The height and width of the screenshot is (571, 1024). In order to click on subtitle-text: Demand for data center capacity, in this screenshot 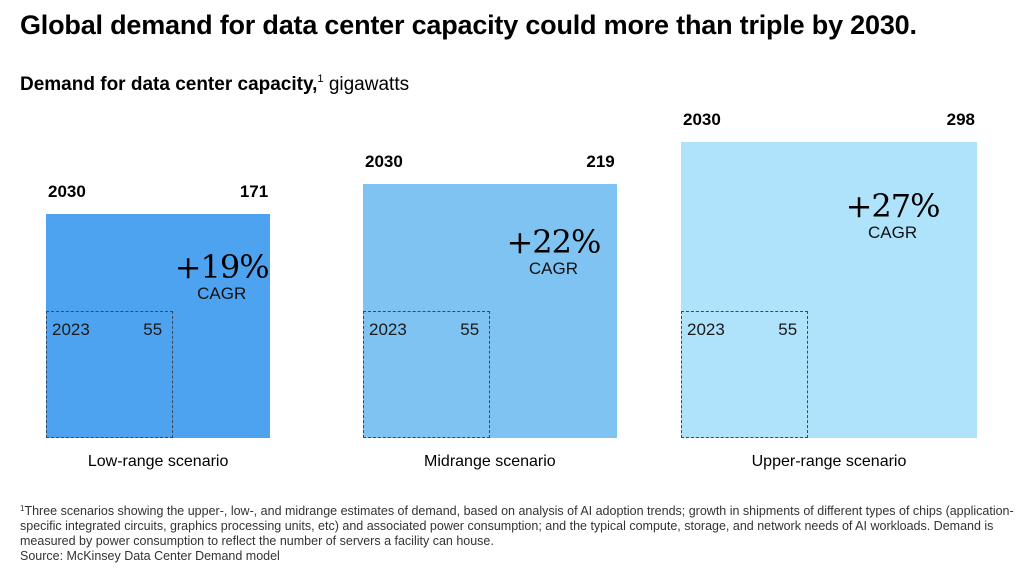, I will do `click(169, 84)`.